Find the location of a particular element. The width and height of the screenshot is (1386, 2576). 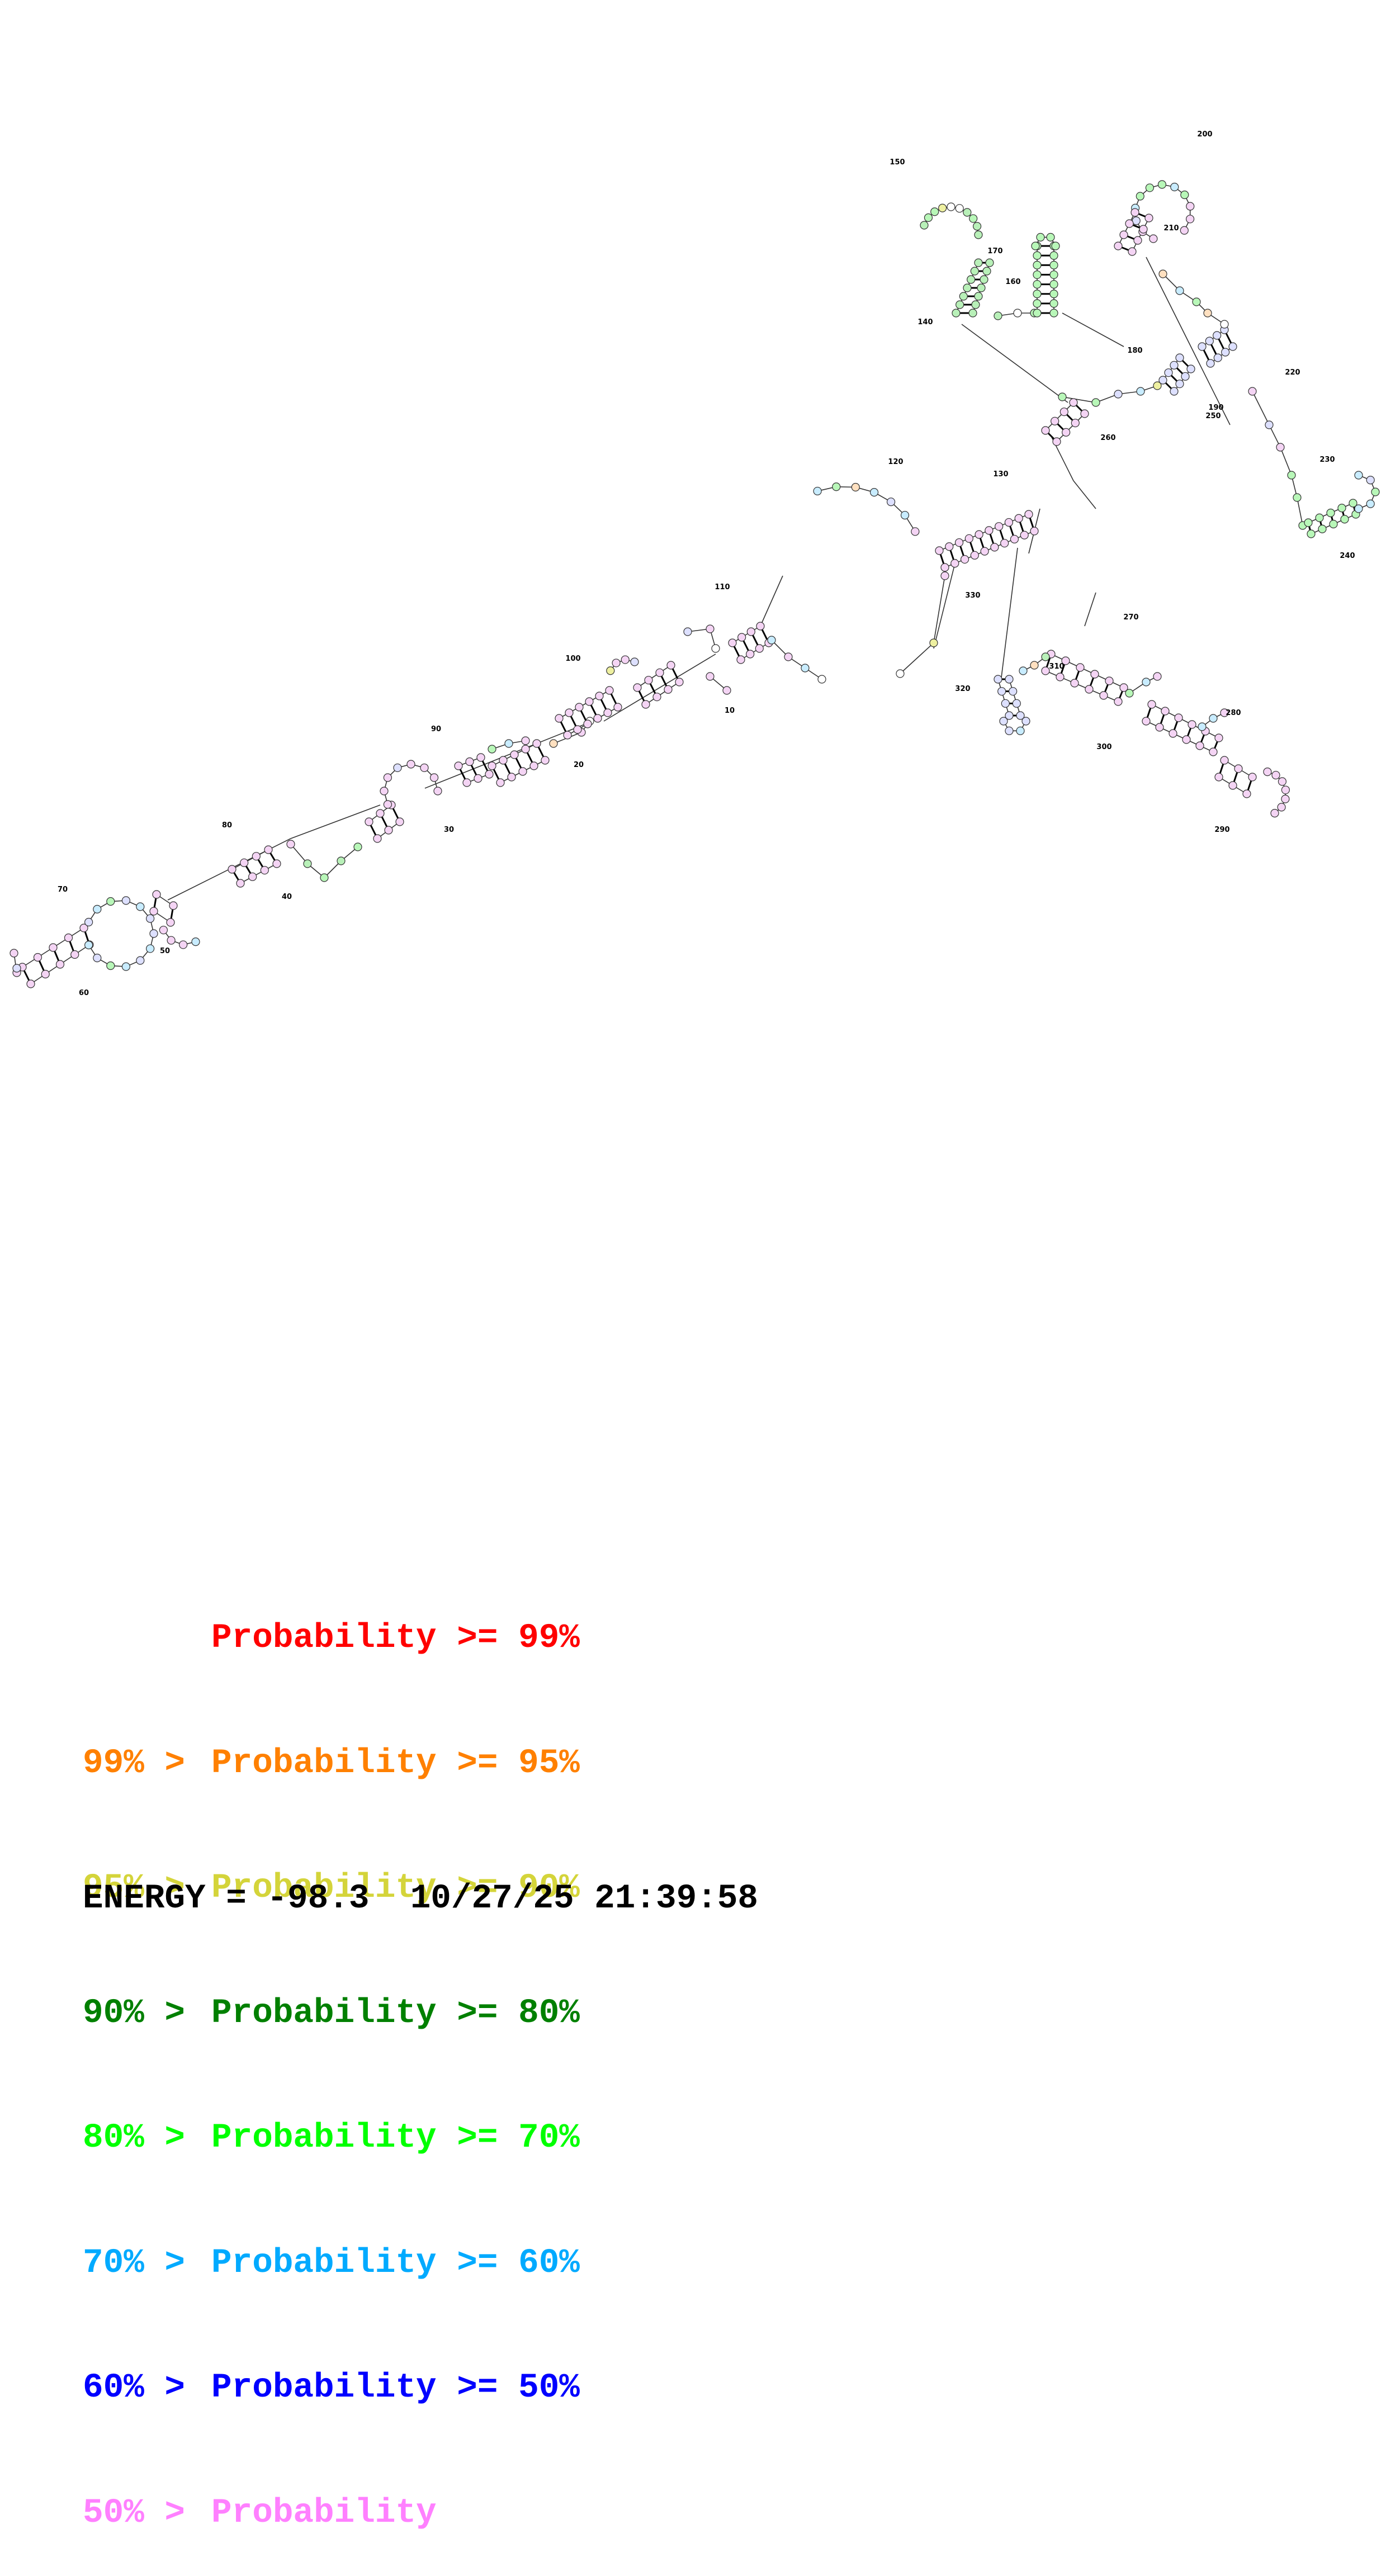

index-label: 250 is located at coordinates (1213, 416).